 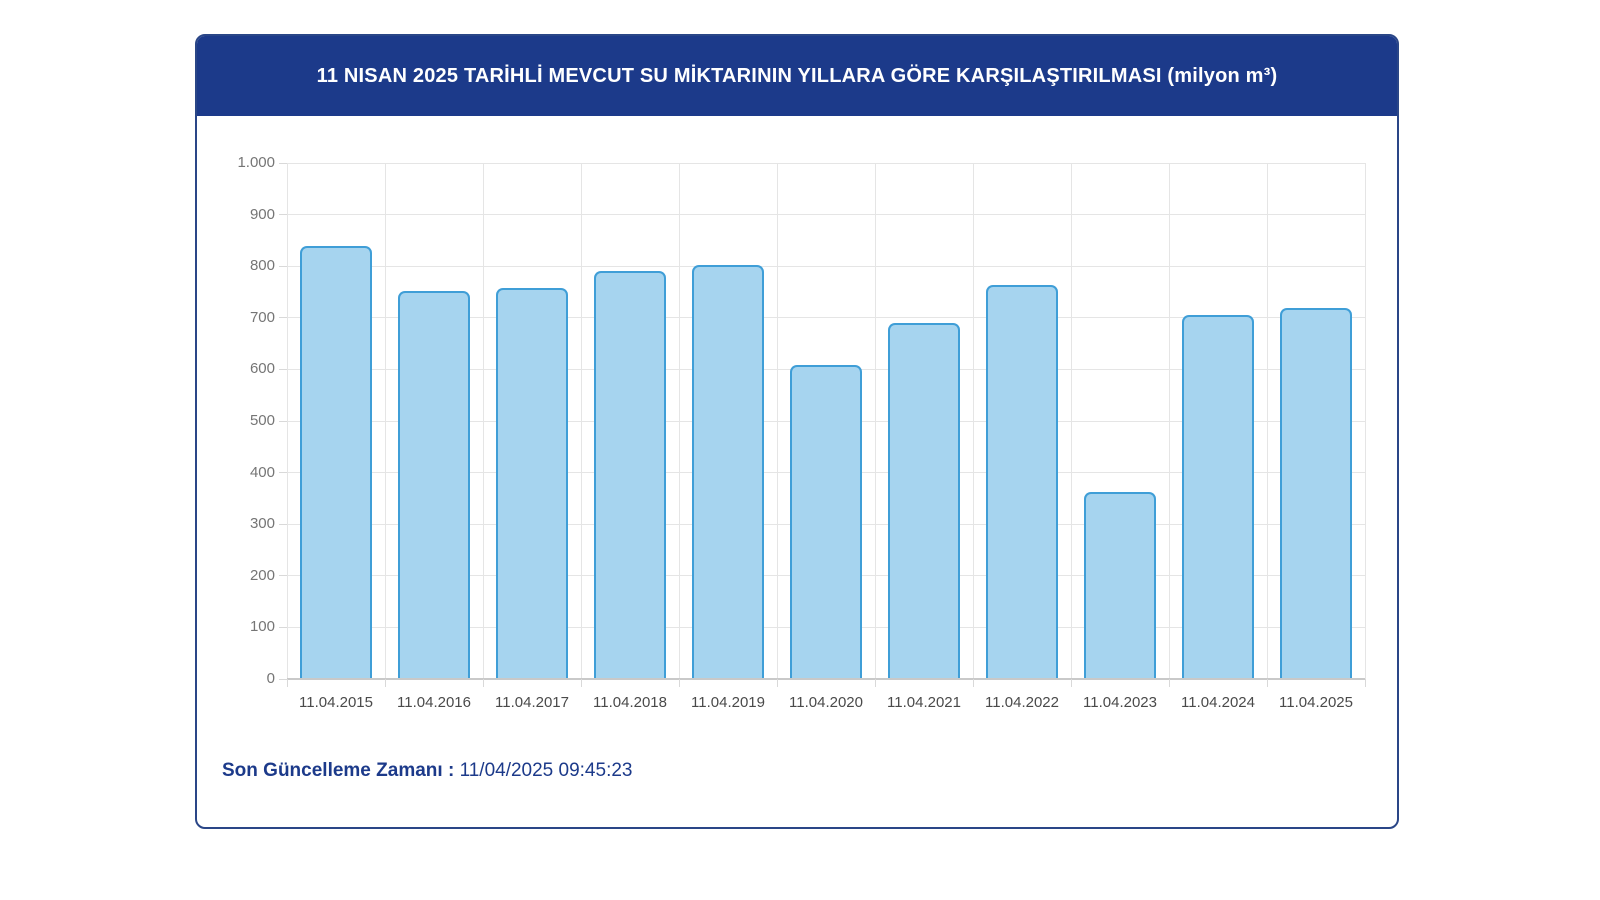 What do you see at coordinates (728, 702) in the screenshot?
I see `x-axis-label: 11.04.2019` at bounding box center [728, 702].